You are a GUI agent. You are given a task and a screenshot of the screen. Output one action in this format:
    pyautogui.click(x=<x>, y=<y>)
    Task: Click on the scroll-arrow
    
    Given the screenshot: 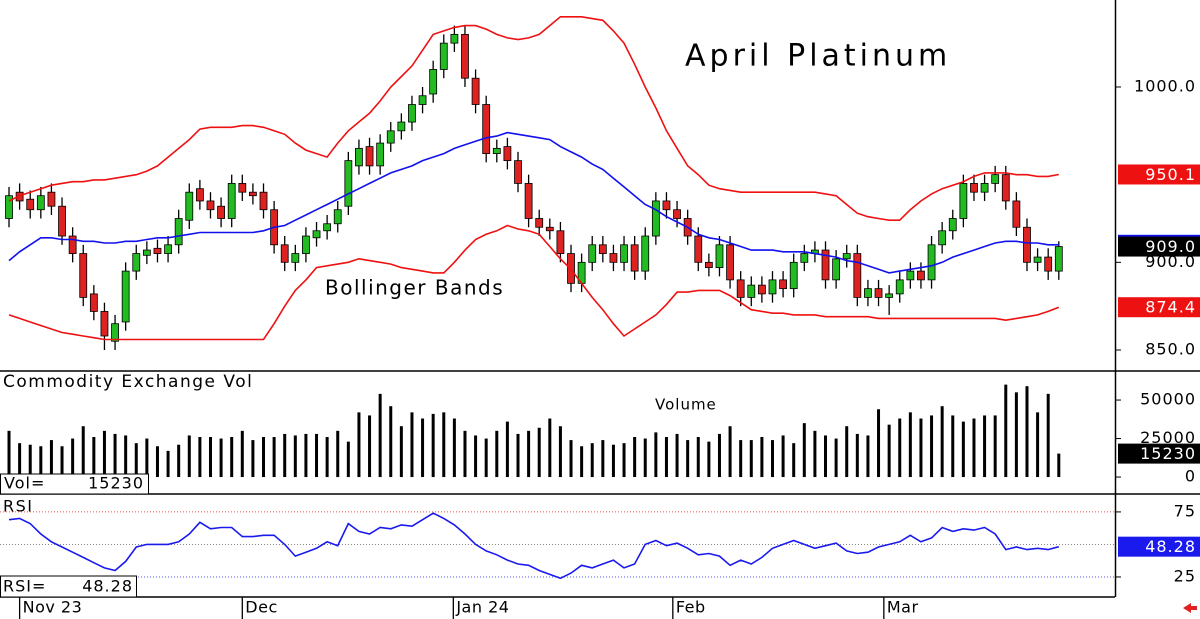 What is the action you would take?
    pyautogui.click(x=1190, y=608)
    